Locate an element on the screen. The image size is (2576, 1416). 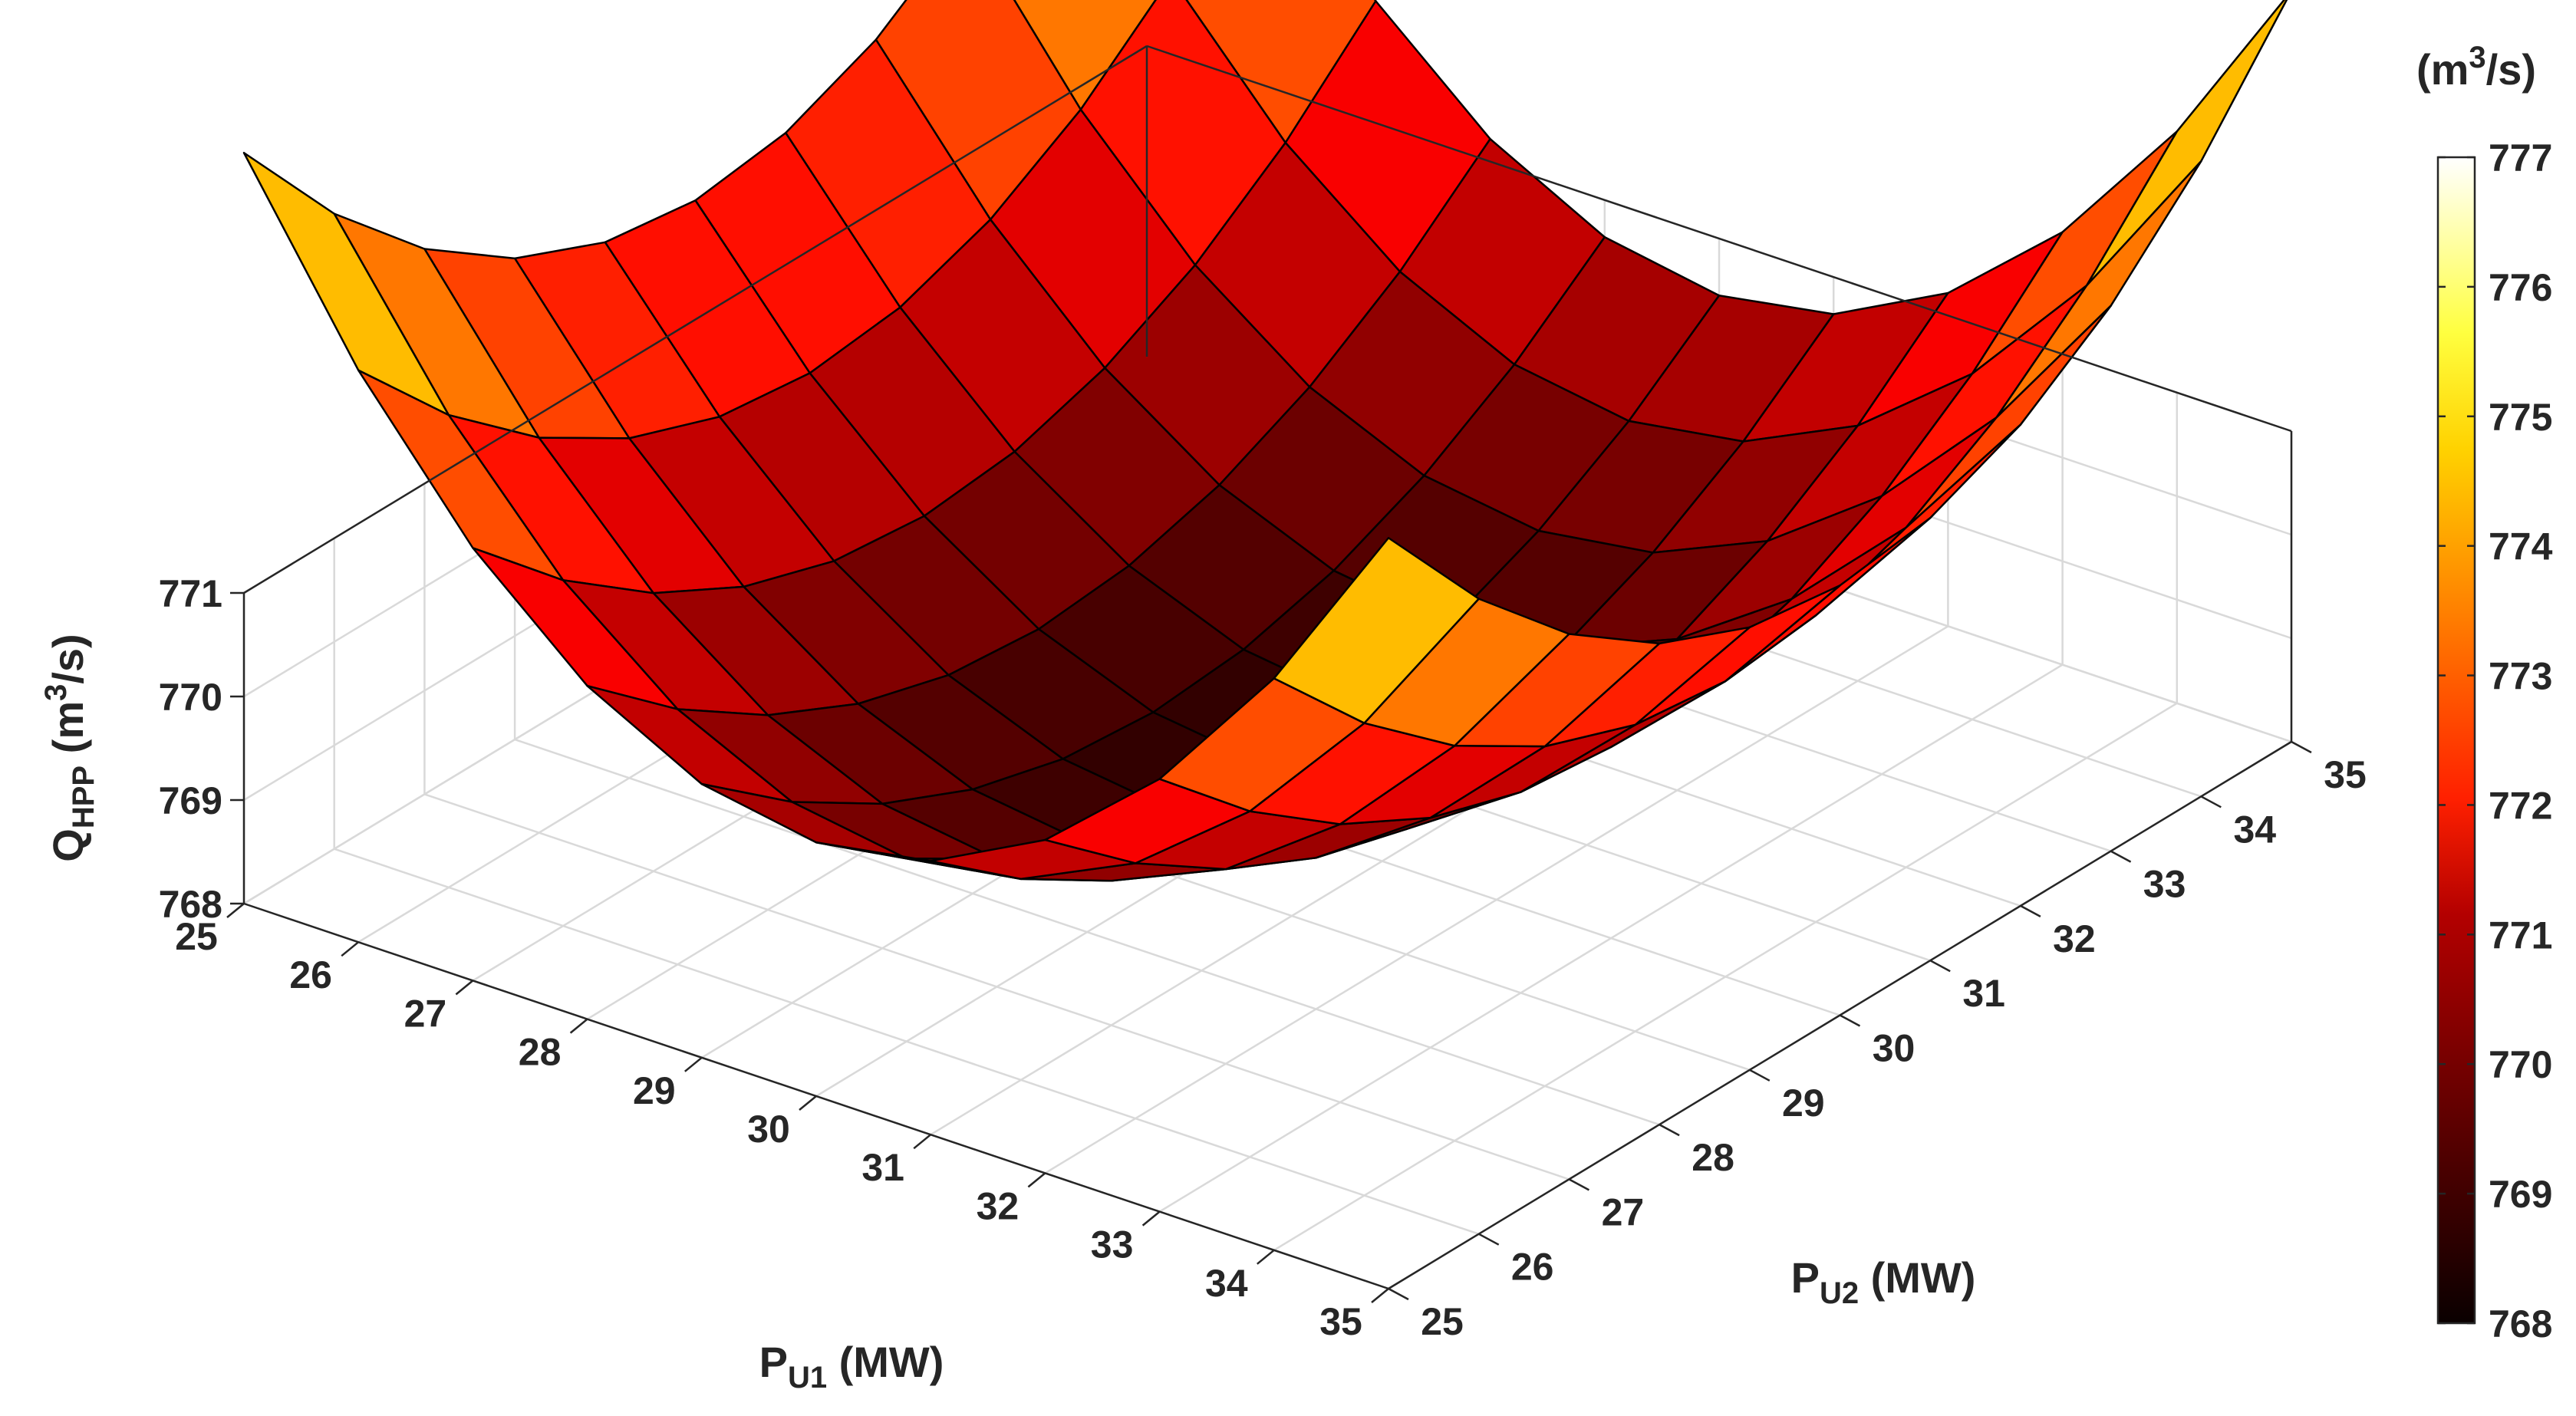
y-axis-label-main: P is located at coordinates (1805, 1277).